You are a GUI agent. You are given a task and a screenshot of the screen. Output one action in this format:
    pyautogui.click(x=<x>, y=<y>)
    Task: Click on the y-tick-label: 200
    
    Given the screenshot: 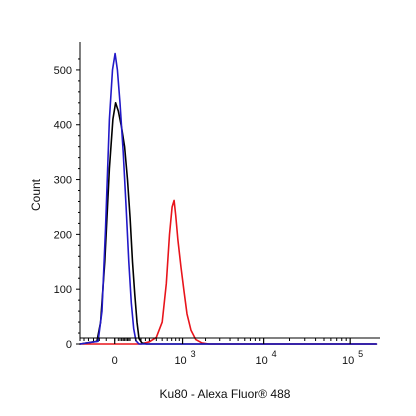 What is the action you would take?
    pyautogui.click(x=63, y=235)
    